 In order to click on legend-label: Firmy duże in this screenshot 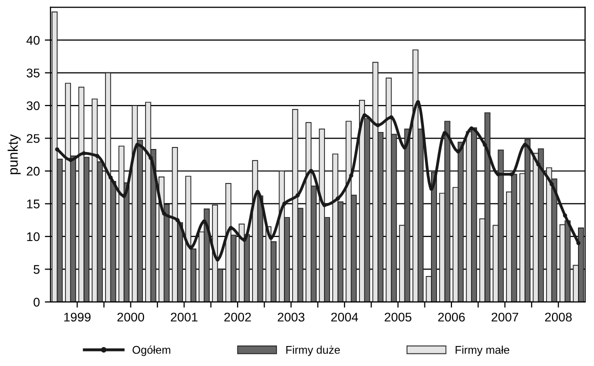, I will do `click(313, 351)`.